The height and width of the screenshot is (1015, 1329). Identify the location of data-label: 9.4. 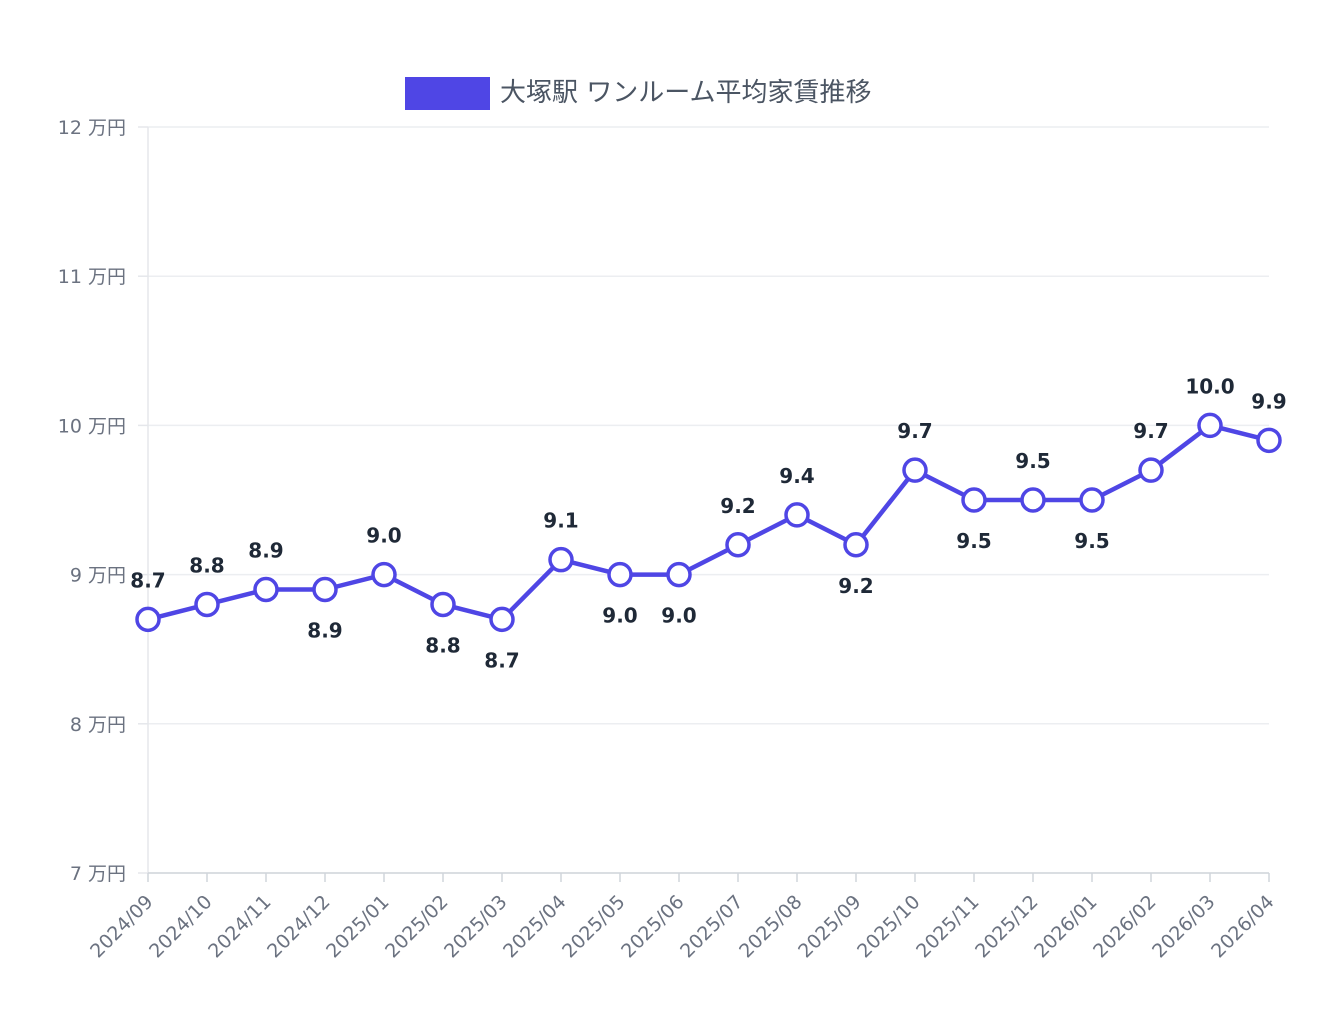
(796, 476).